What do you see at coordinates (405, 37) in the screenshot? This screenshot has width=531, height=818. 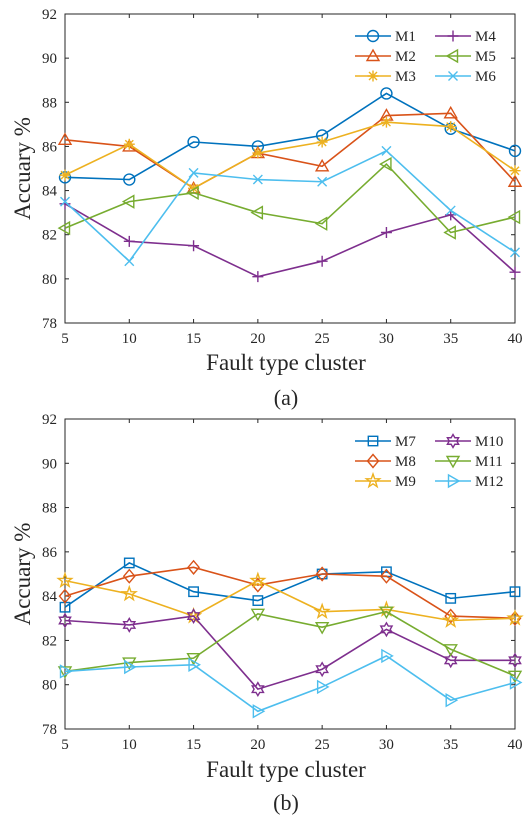 I see `legend-label: M1` at bounding box center [405, 37].